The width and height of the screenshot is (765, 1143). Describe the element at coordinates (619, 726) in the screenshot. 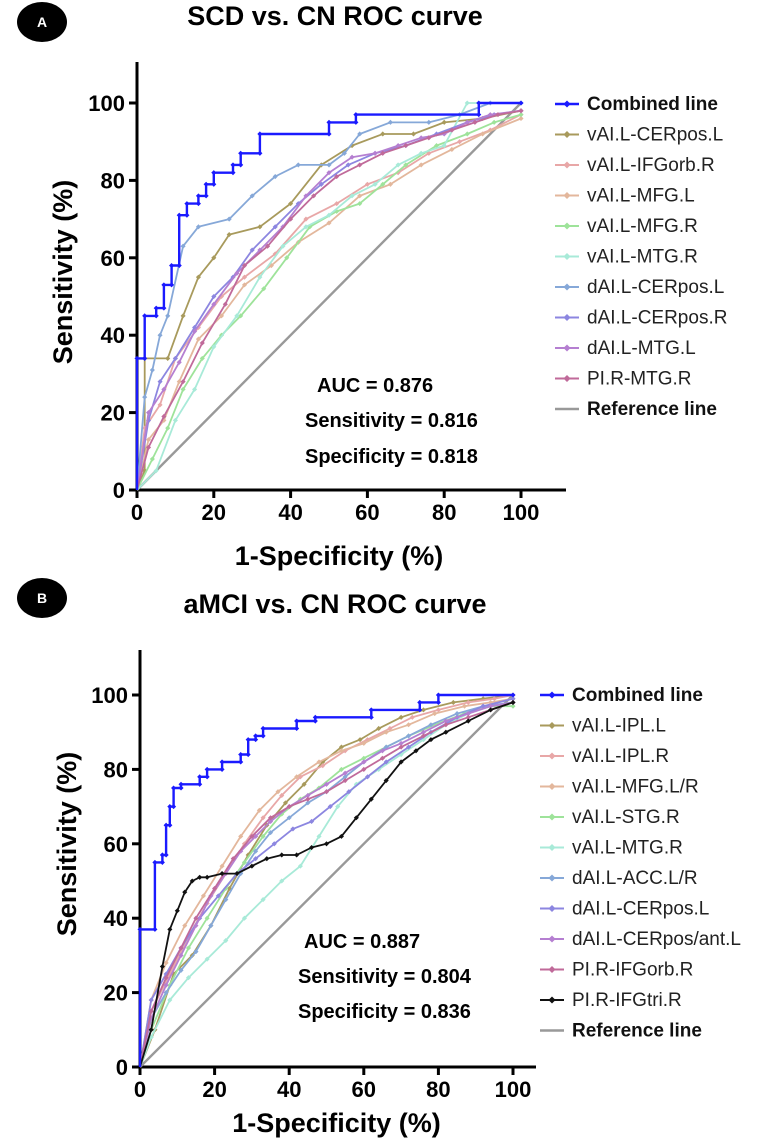

I see `legend-label: vAI.L-IPL.L` at that location.